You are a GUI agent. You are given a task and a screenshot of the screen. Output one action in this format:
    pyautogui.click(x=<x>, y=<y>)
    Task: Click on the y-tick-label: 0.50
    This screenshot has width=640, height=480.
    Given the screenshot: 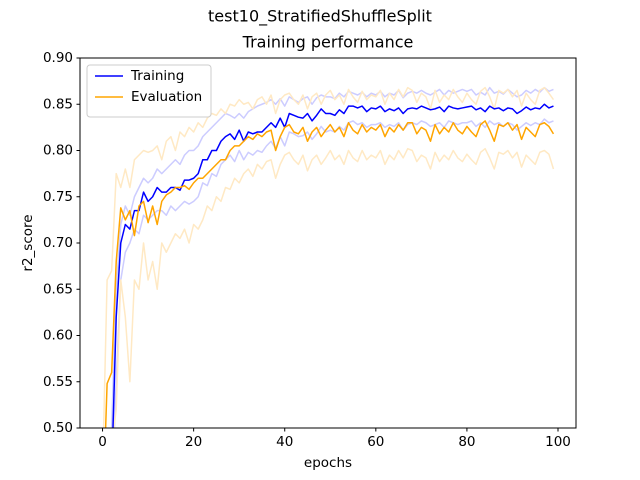 What is the action you would take?
    pyautogui.click(x=58, y=428)
    